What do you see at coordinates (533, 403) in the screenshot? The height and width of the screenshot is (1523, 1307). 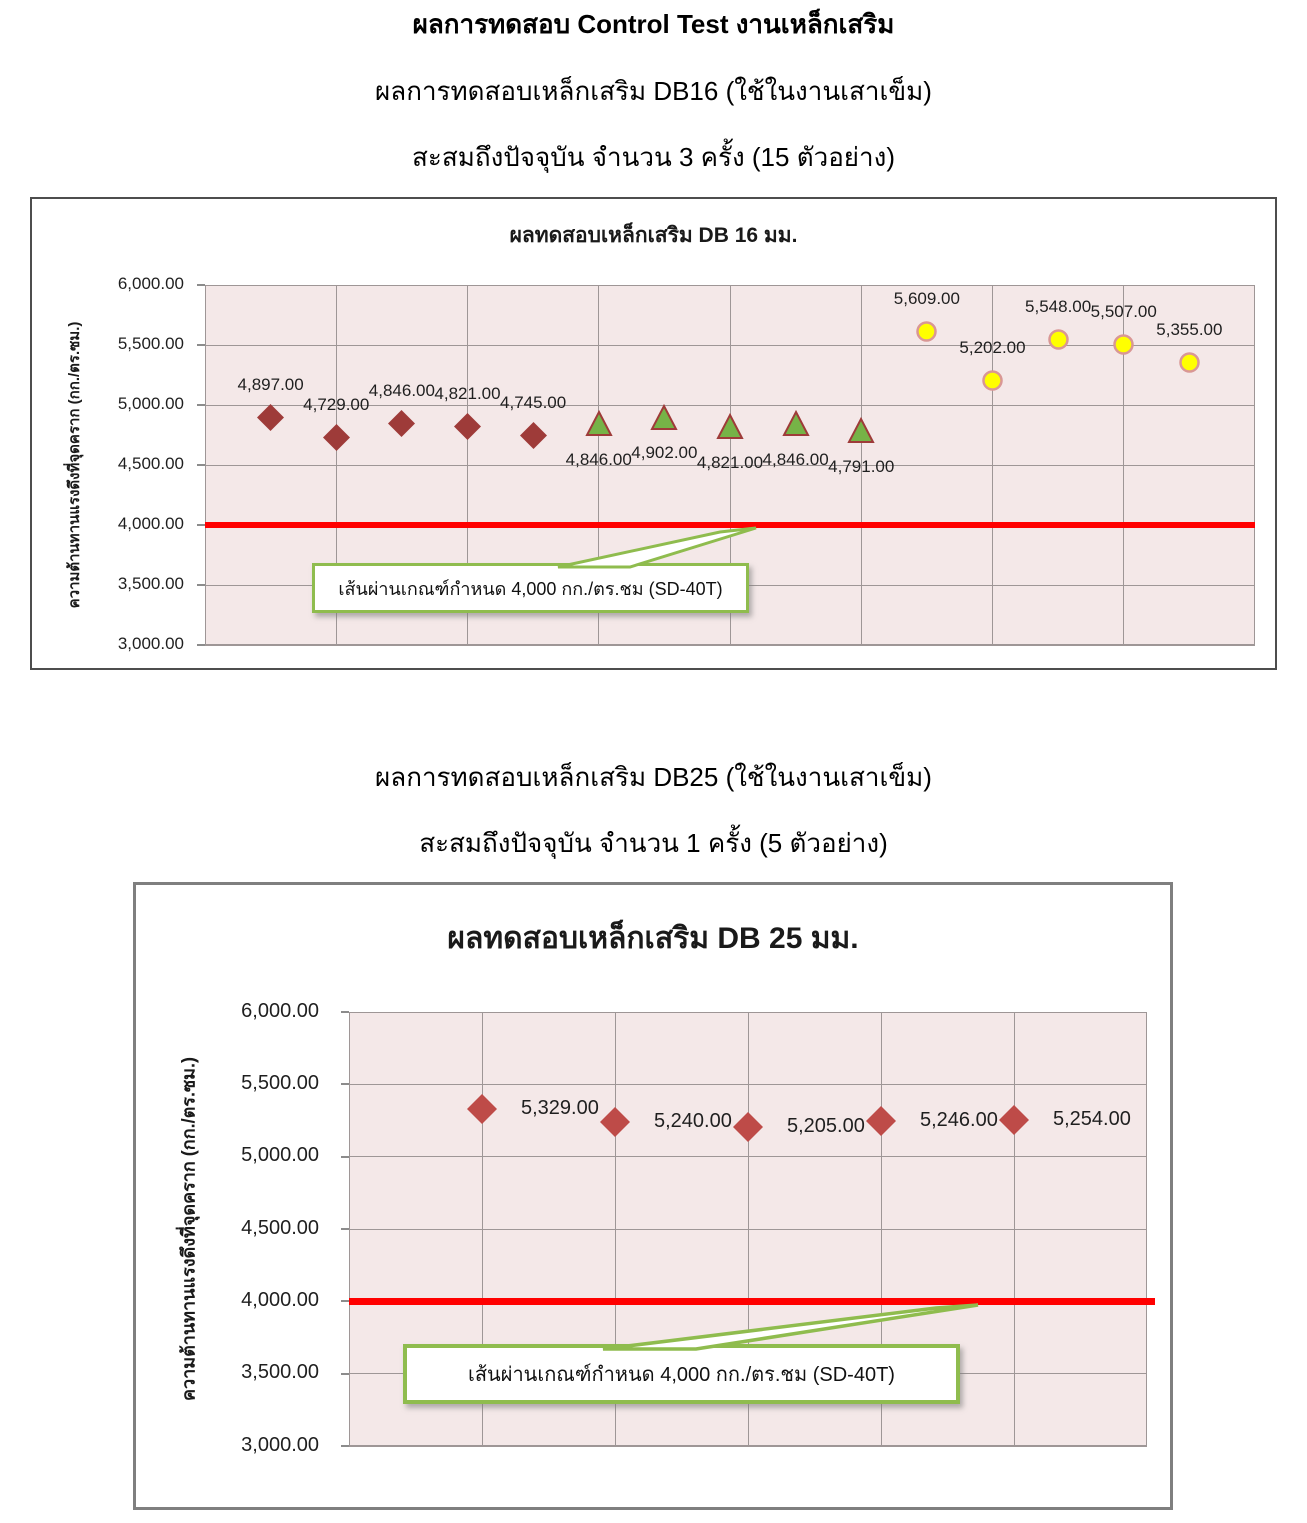 I see `point-label: 4,745.00` at bounding box center [533, 403].